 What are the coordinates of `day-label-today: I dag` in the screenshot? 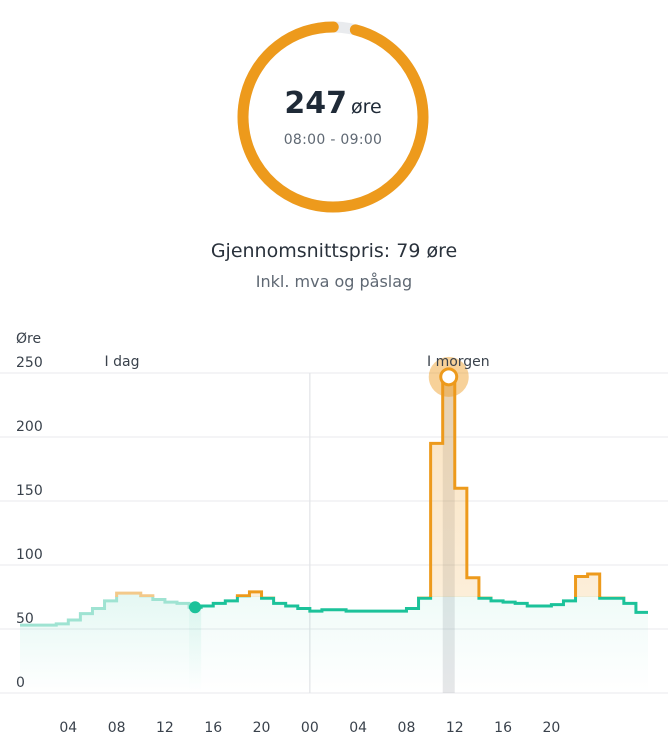 It's located at (122, 362).